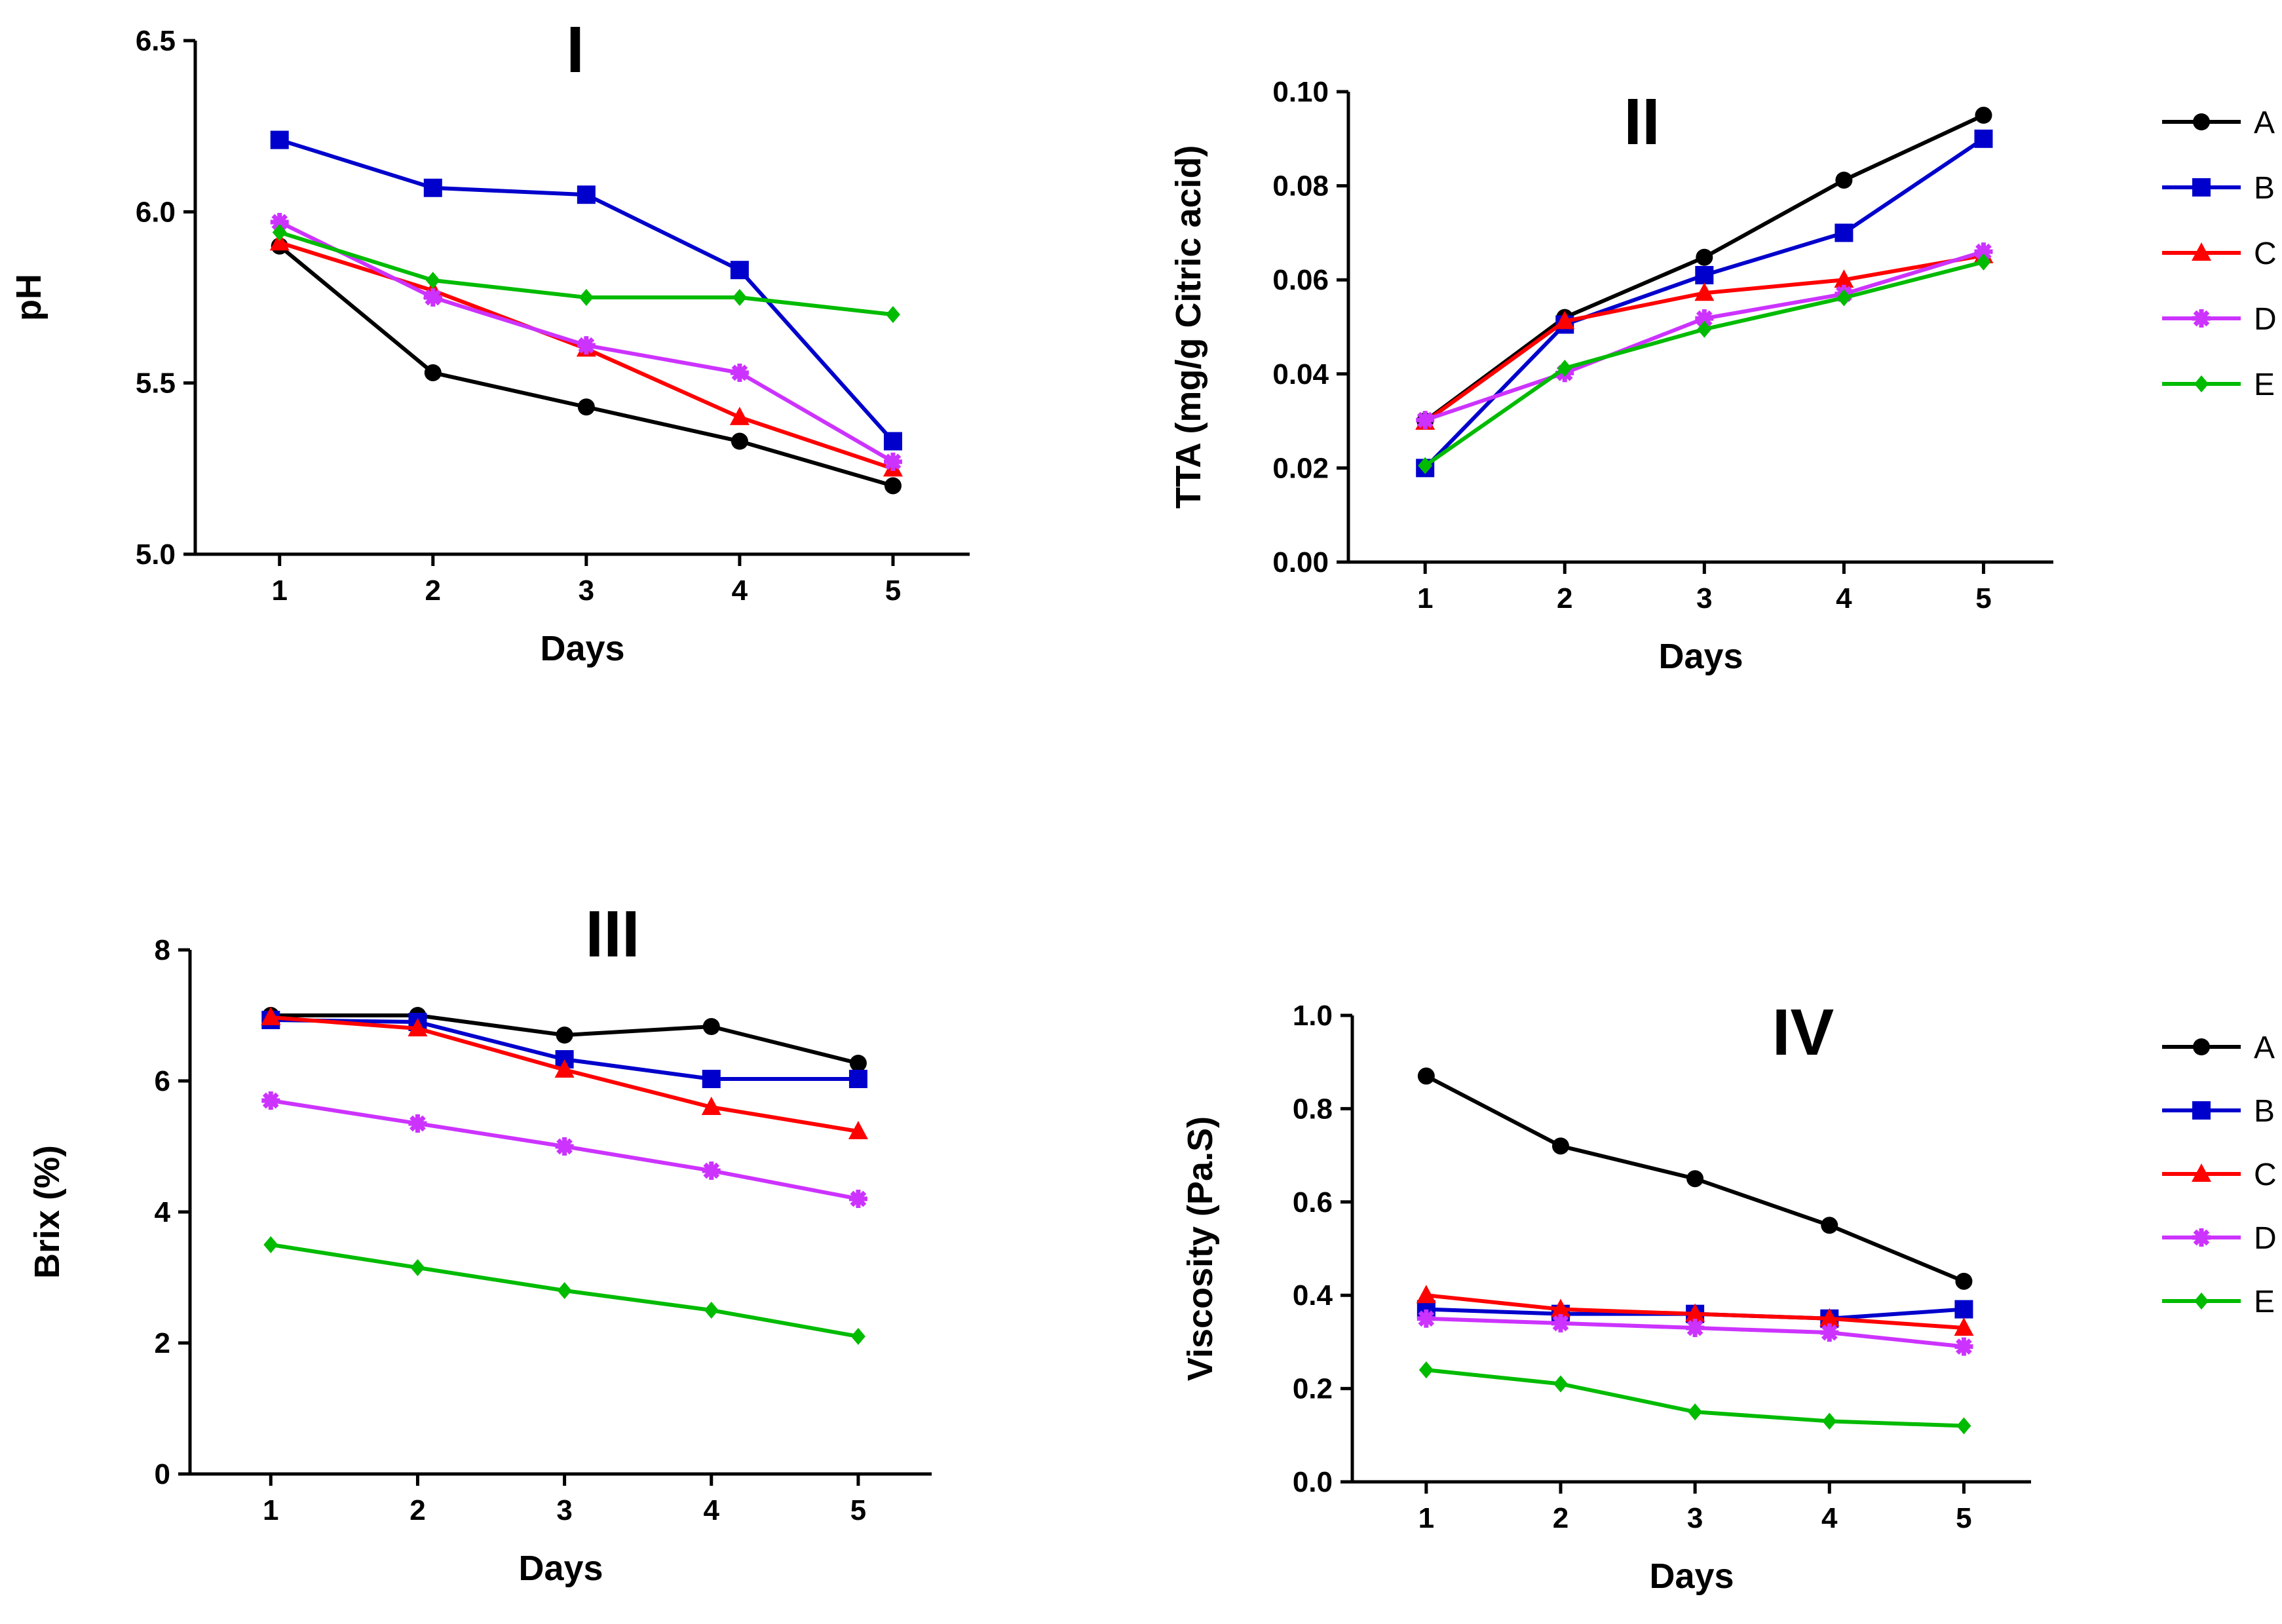 This screenshot has height=1624, width=2282. Describe the element at coordinates (2265, 1238) in the screenshot. I see `legend-label-D: D` at that location.